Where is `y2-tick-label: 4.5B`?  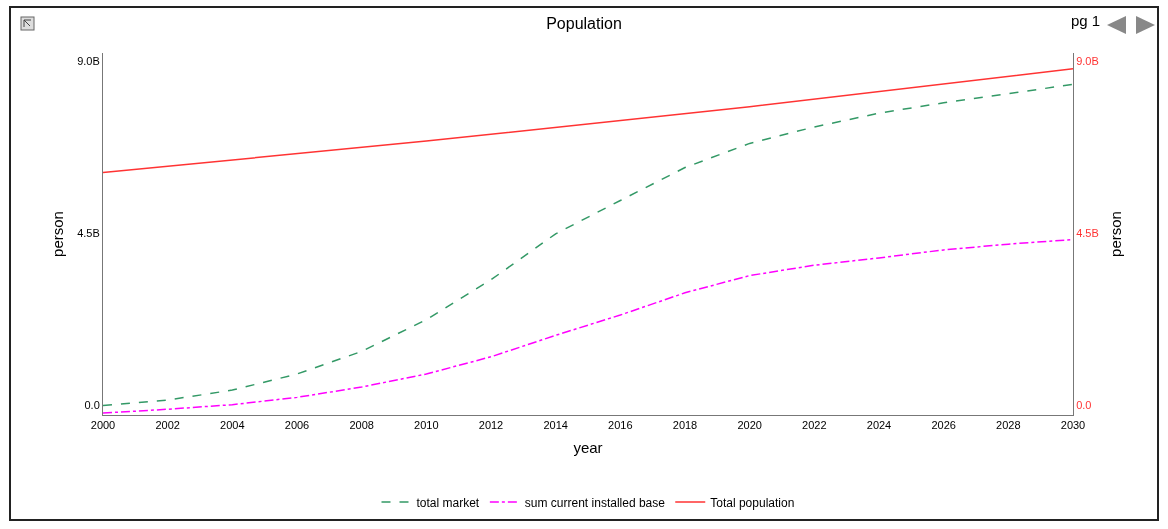 y2-tick-label: 4.5B is located at coordinates (1087, 232).